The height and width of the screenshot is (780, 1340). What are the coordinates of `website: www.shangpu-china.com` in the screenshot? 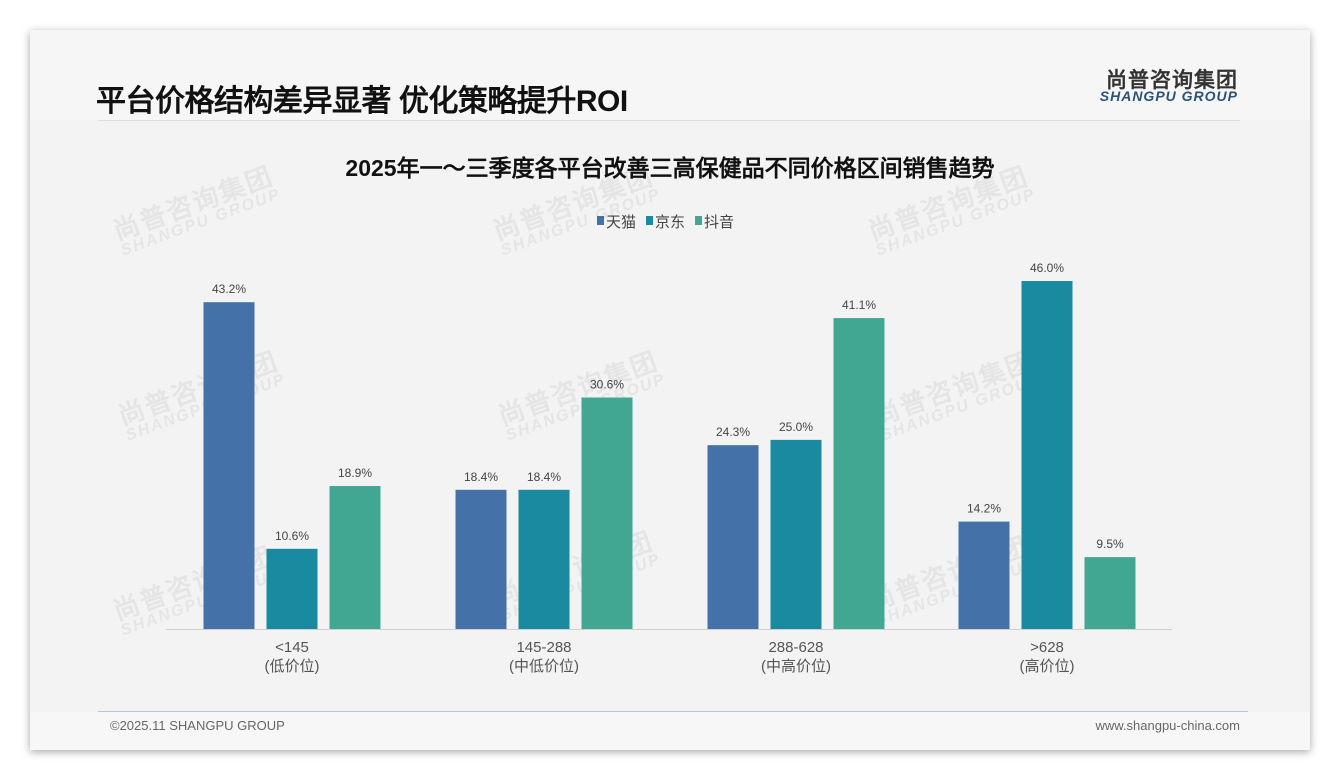 It's located at (1167, 725).